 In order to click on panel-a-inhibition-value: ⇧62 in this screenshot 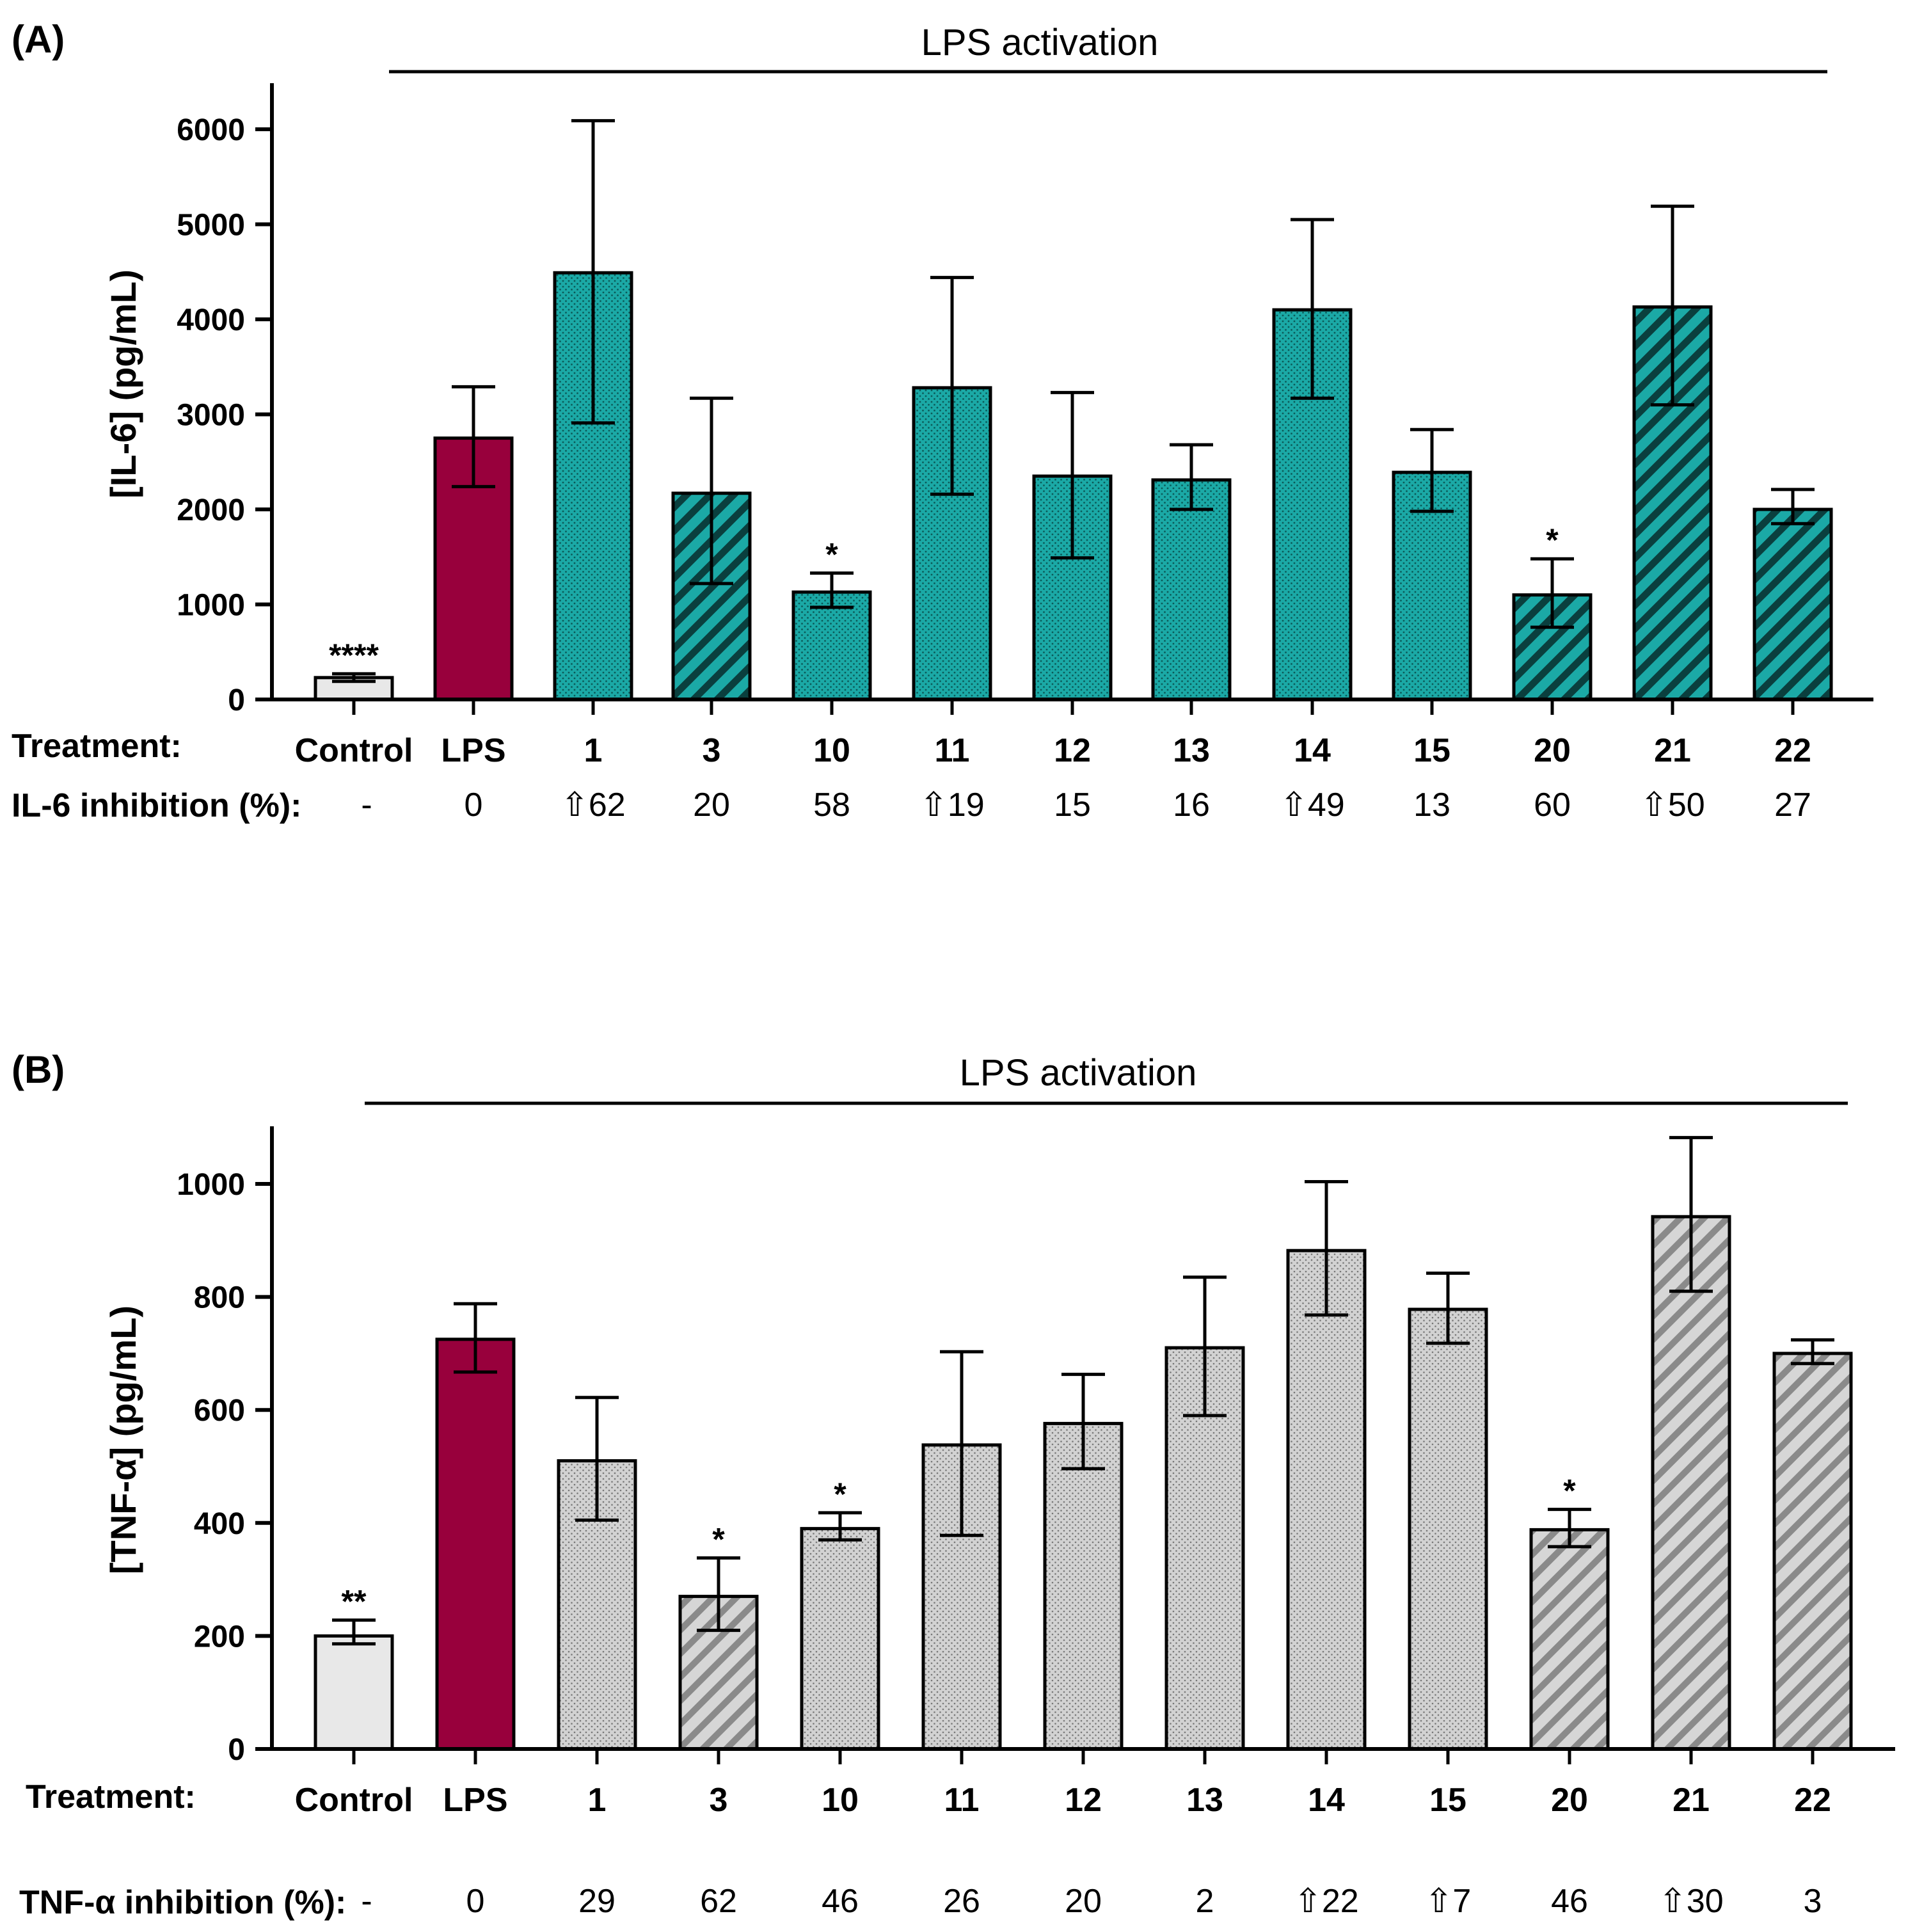, I will do `click(592, 805)`.